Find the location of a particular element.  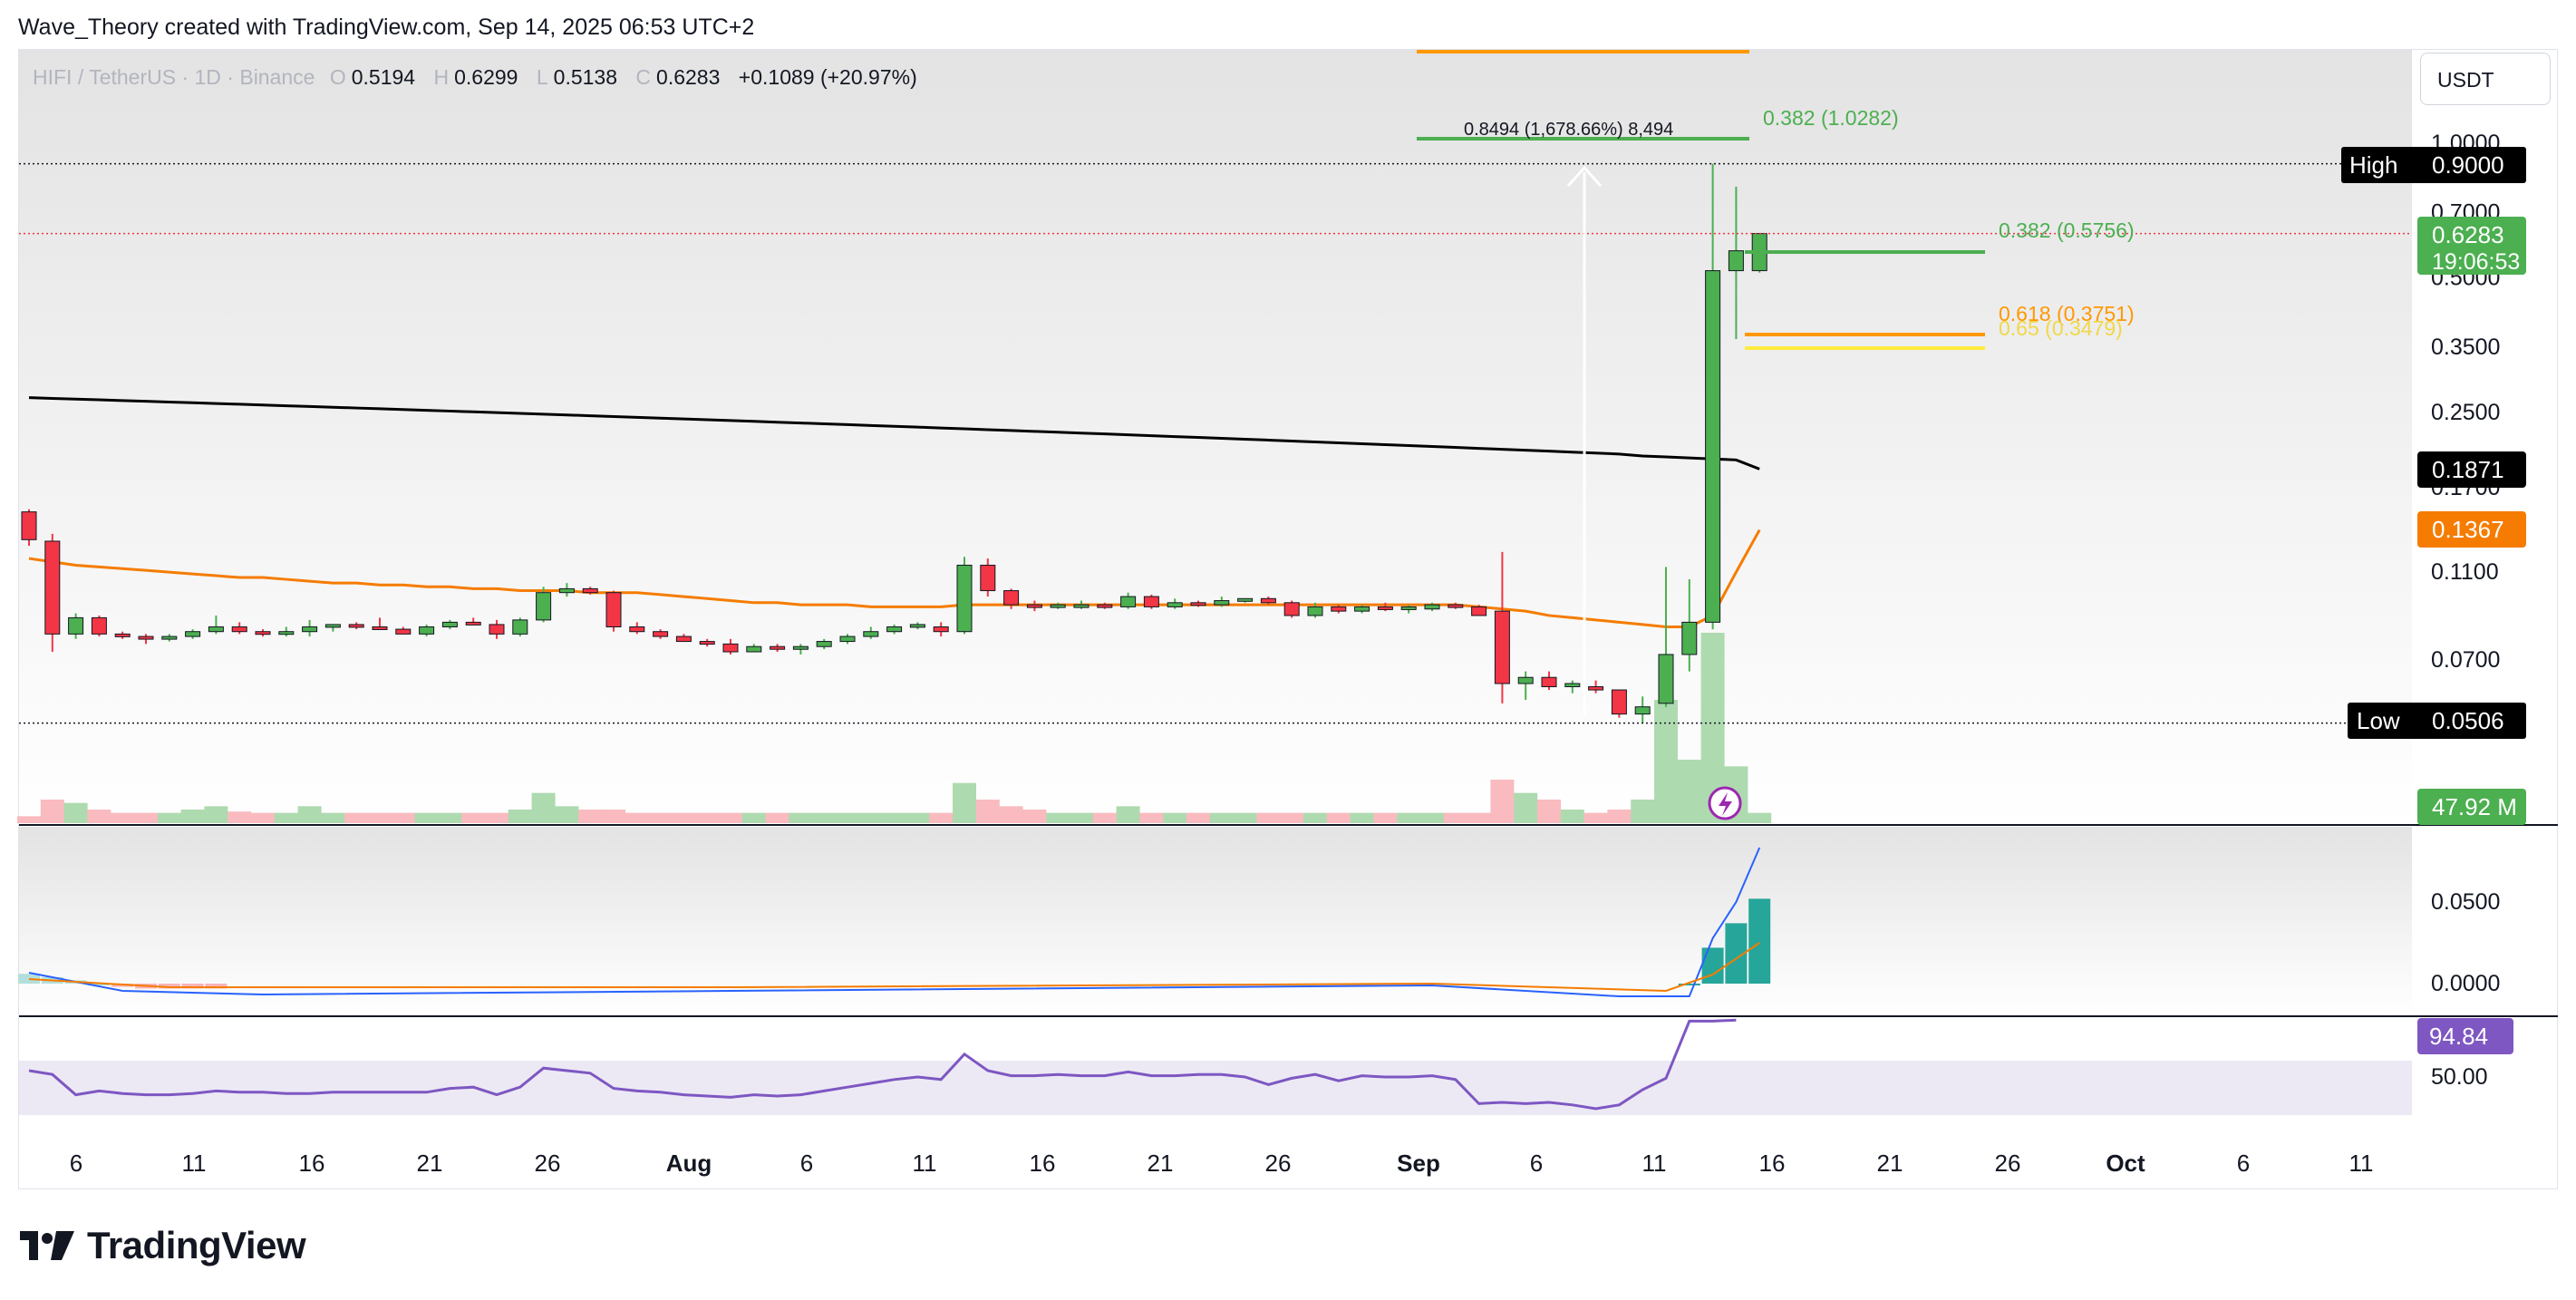

price-tick: 0.0700 is located at coordinates (2465, 660).